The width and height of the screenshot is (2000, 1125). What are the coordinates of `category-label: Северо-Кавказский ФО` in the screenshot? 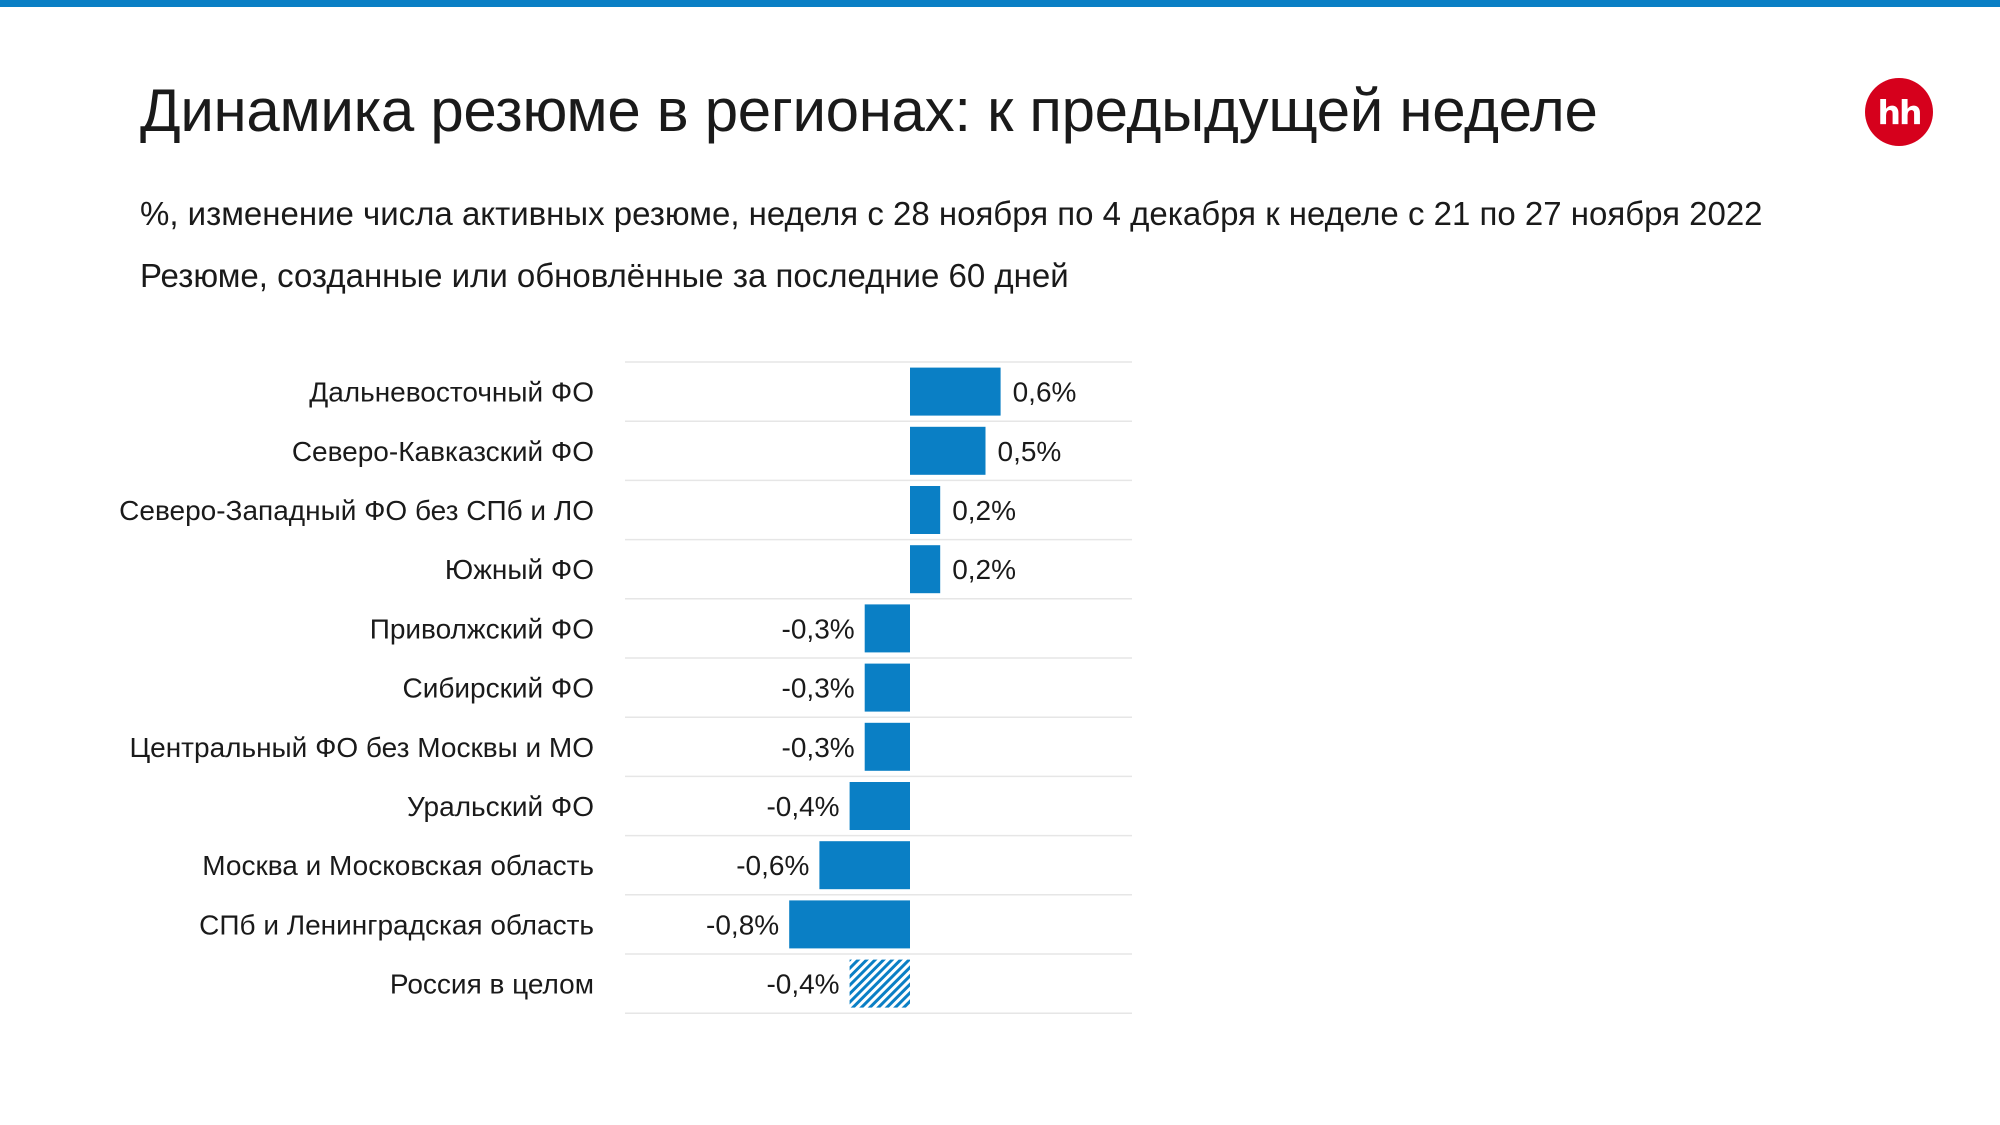 It's located at (443, 451).